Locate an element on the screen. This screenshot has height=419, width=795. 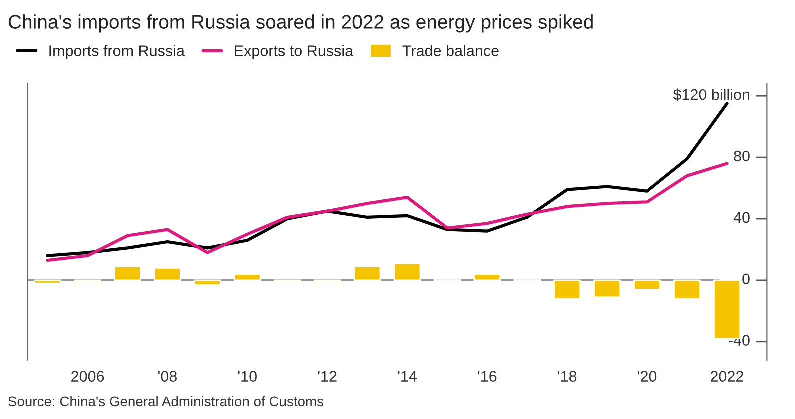
y-tick-label: 0 is located at coordinates (746, 279).